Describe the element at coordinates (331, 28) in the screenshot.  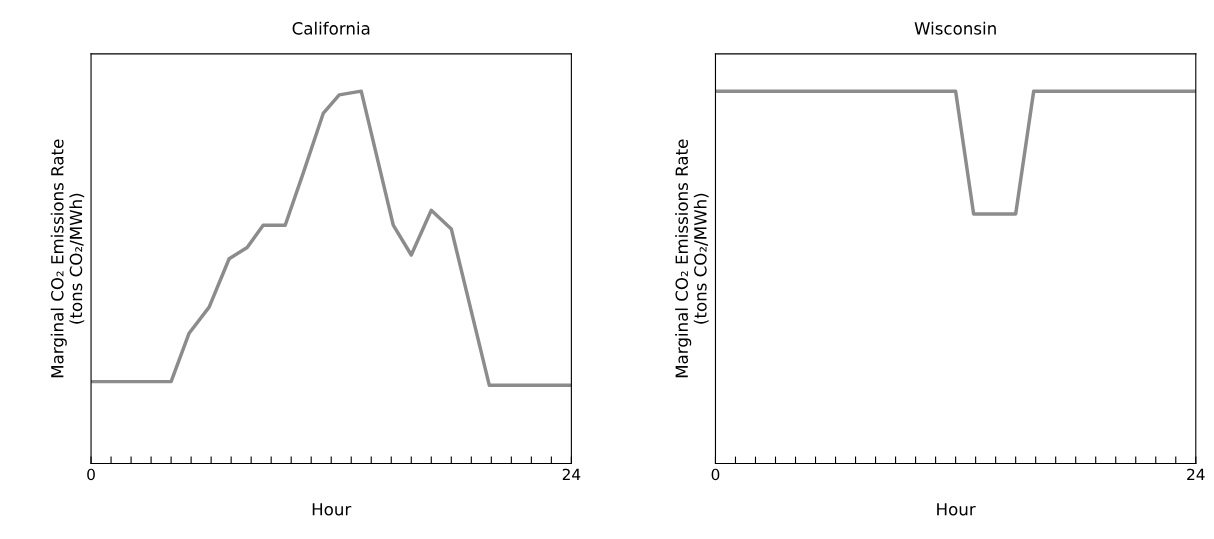
I see `chart-title: California` at that location.